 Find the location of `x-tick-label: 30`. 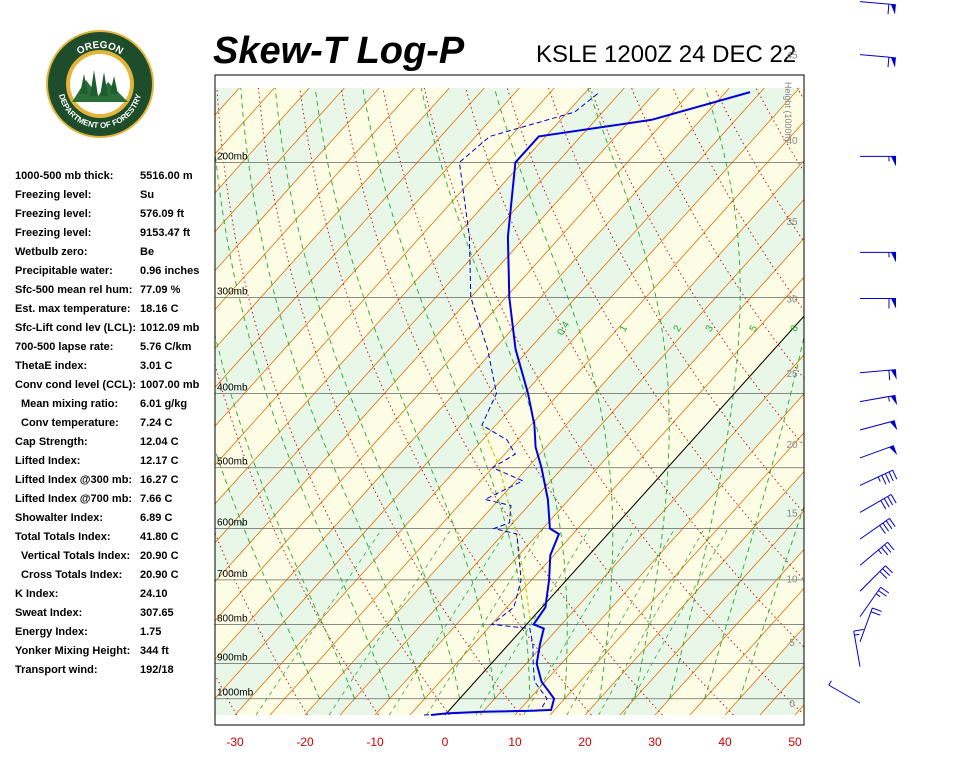

x-tick-label: 30 is located at coordinates (655, 742).